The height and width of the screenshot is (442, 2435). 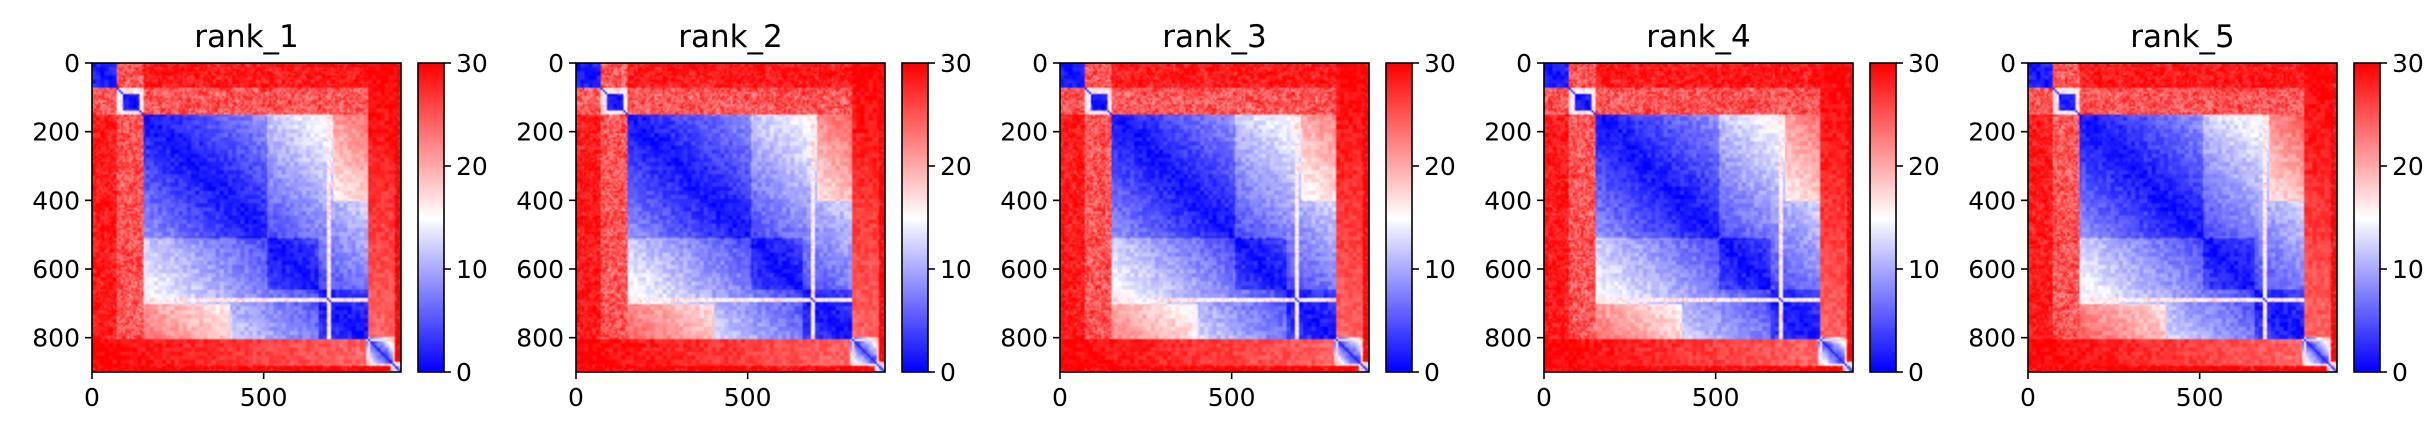 I want to click on panel-title: rank_2, so click(x=730, y=37).